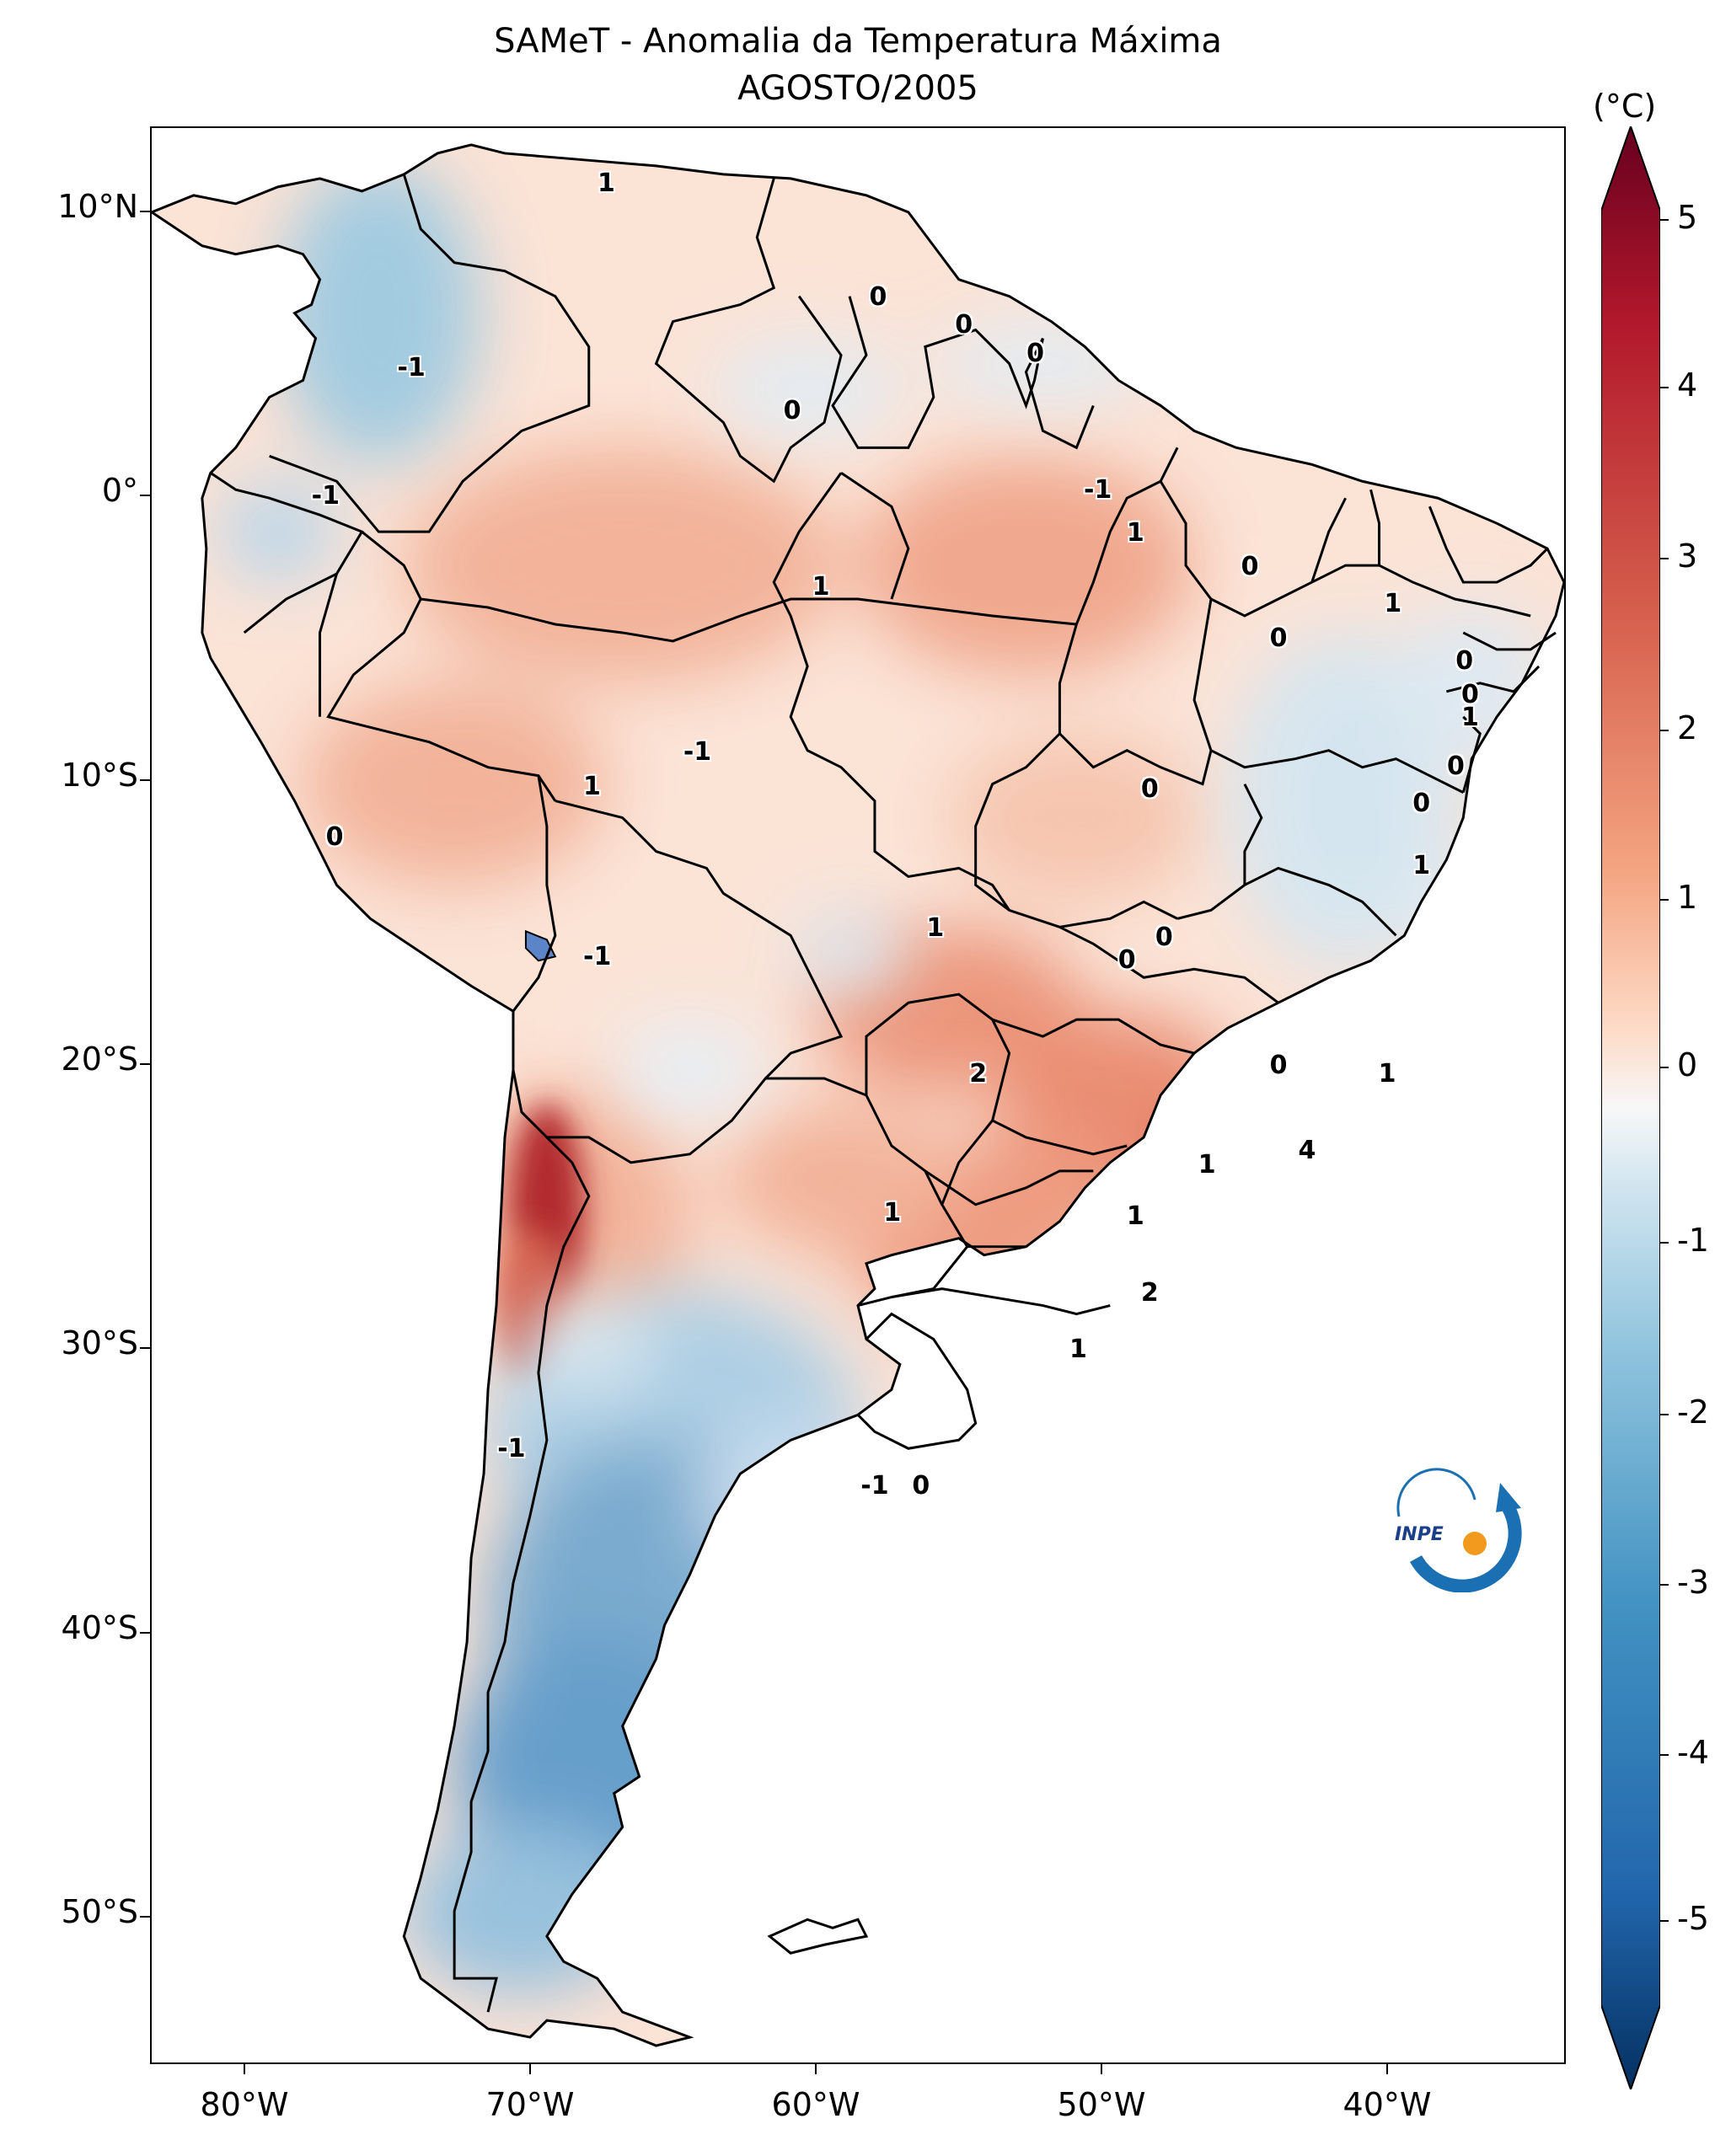 The width and height of the screenshot is (1731, 2156). I want to click on lon-label-40w: 40°W, so click(1387, 2104).